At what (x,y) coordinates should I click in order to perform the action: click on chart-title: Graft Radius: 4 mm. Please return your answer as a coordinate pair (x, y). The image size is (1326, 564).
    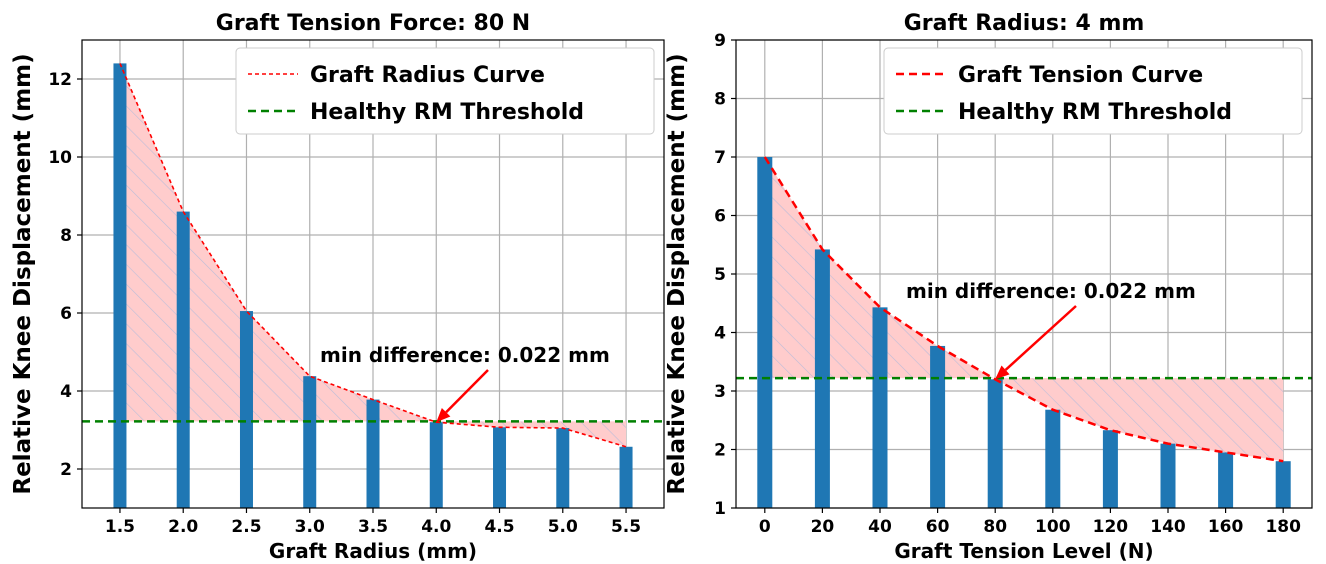
    Looking at the image, I should click on (1024, 23).